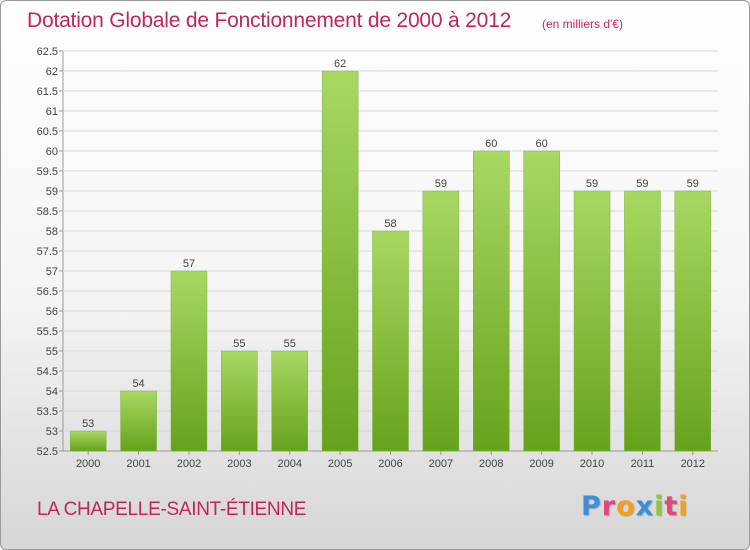 This screenshot has width=750, height=550. Describe the element at coordinates (47, 212) in the screenshot. I see `y-tick-label: 58.5` at that location.